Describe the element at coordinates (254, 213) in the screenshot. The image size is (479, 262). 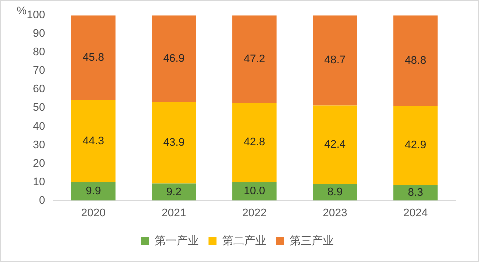
I see `x-tick-label: 2022` at that location.